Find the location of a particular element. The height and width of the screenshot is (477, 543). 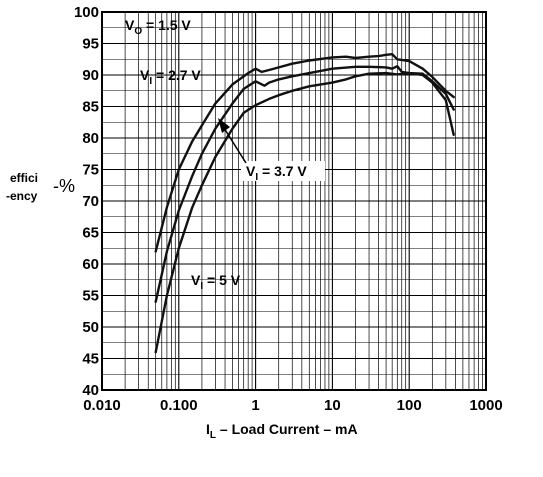

y-tick-label: 75 is located at coordinates (90, 170).